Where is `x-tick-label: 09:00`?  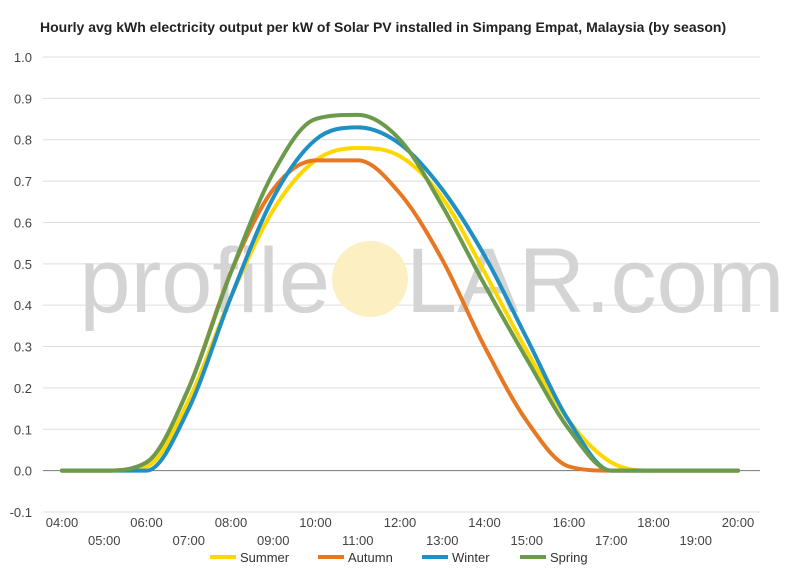 x-tick-label: 09:00 is located at coordinates (273, 540).